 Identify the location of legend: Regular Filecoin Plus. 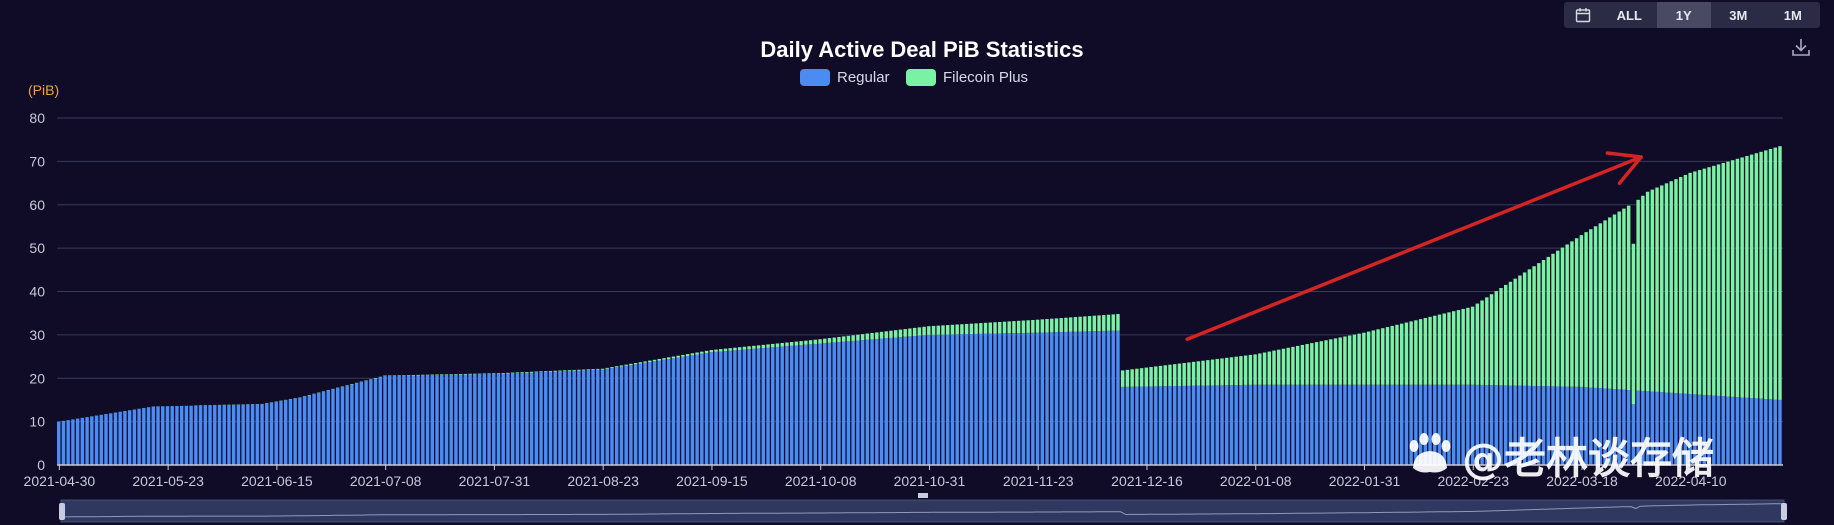
(914, 77).